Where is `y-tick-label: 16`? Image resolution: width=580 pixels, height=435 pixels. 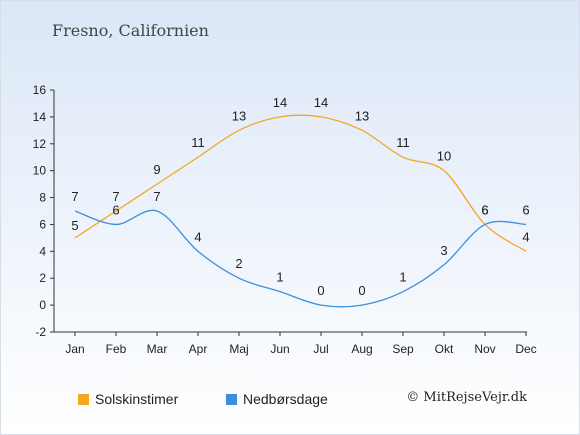
y-tick-label: 16 is located at coordinates (40, 90).